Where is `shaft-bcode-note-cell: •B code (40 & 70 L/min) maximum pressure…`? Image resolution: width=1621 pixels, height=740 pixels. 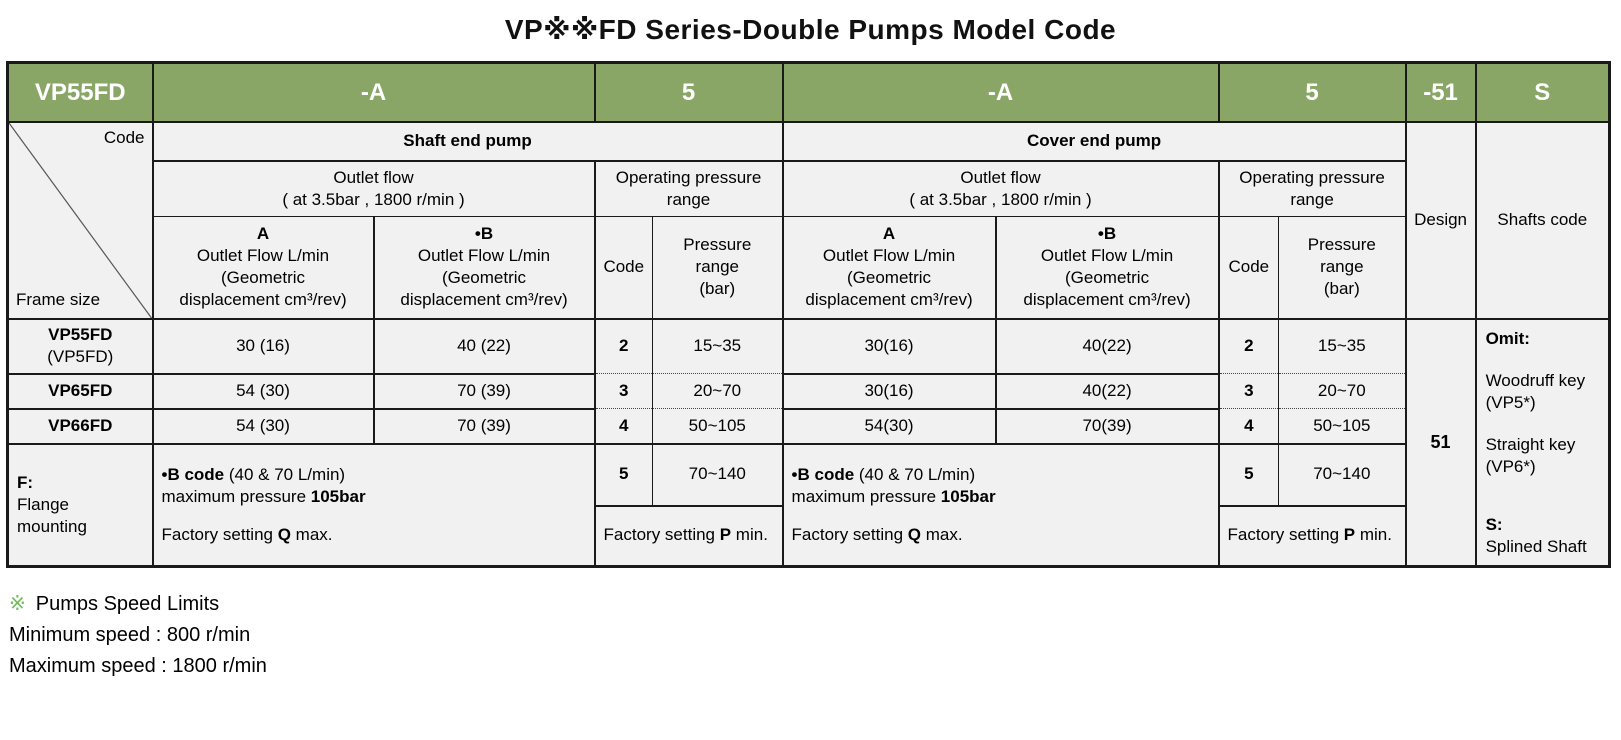 shaft-bcode-note-cell: •B code (40 & 70 L/min) maximum pressure… is located at coordinates (373, 505).